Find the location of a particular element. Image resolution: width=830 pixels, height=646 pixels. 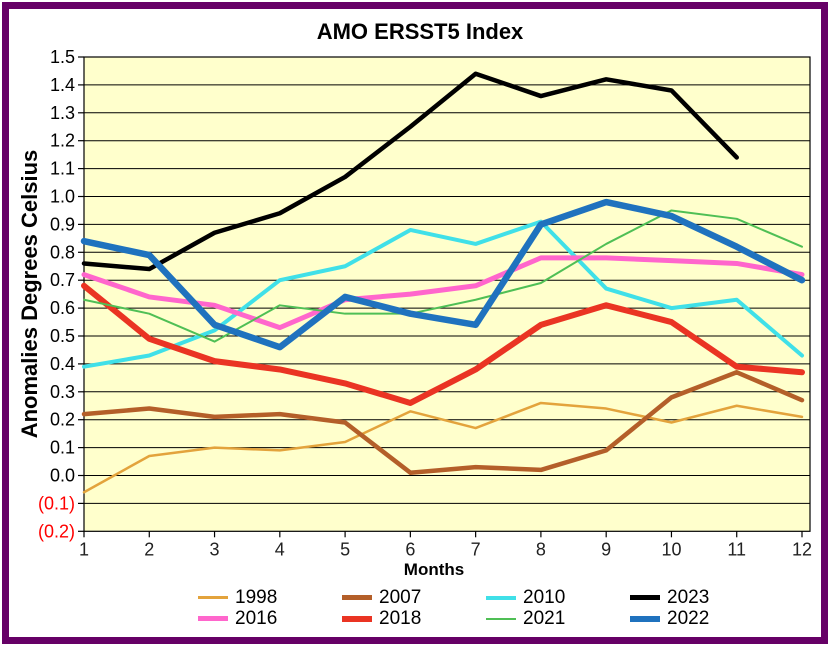

x-tick-label: 8 is located at coordinates (541, 549).